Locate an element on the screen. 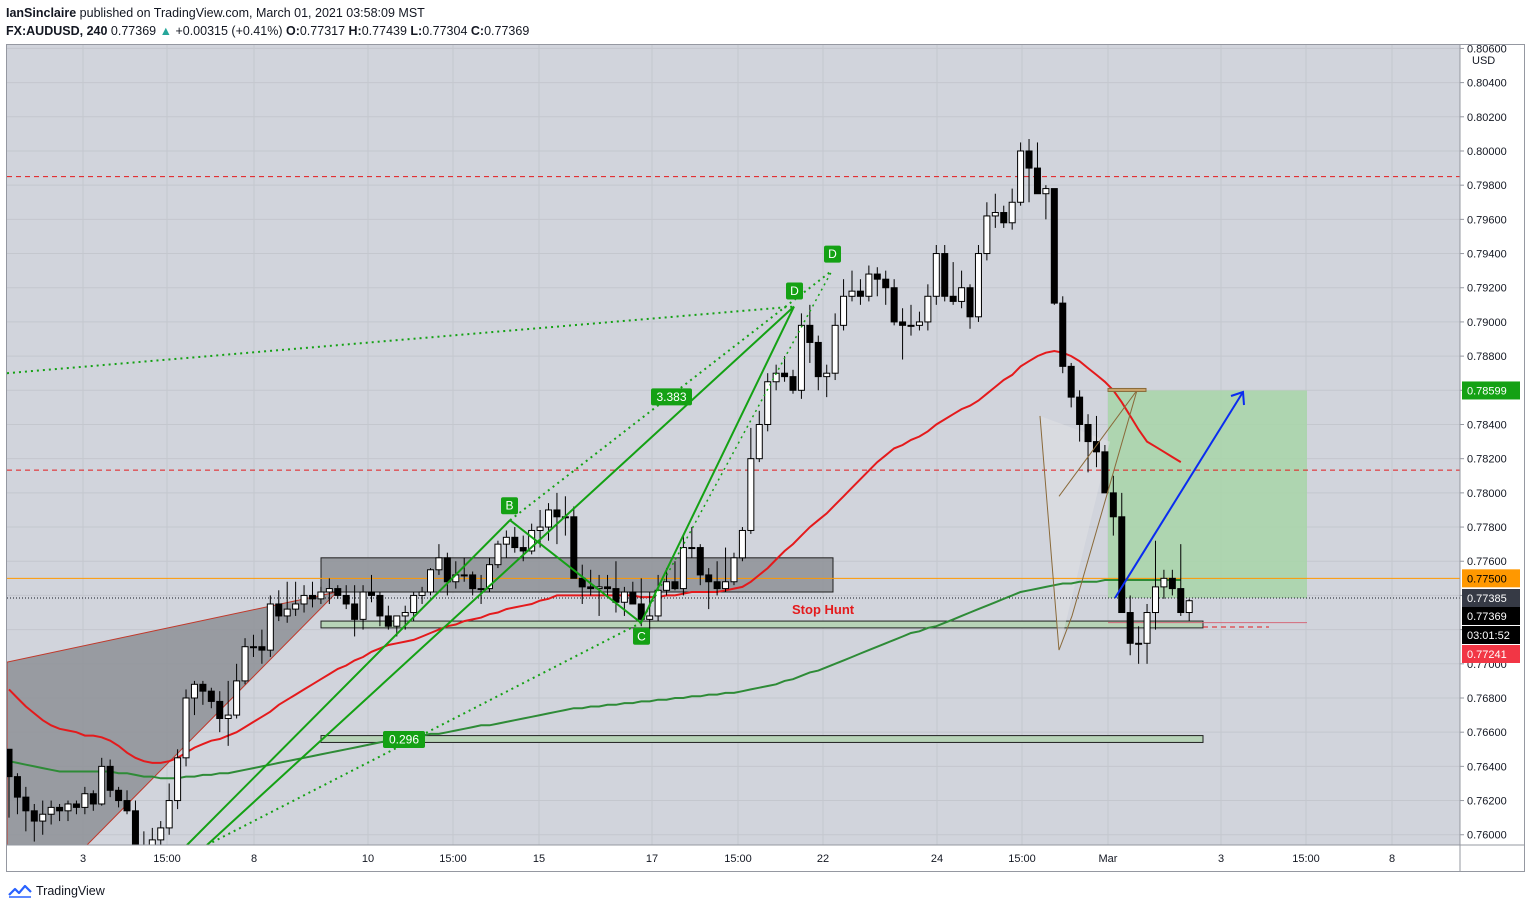 This screenshot has width=1530, height=909. label-c-group: C is located at coordinates (641, 636).